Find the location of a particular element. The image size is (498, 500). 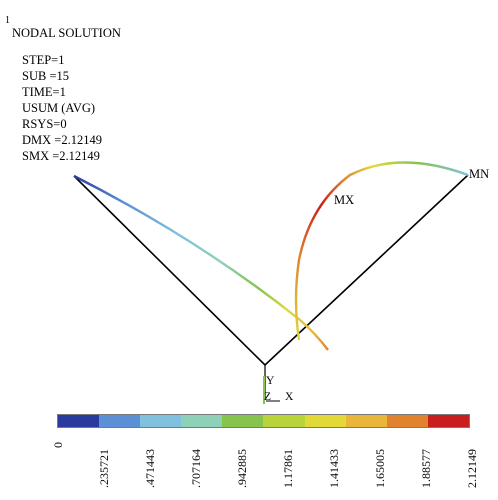

legend-tick: 1.65005 is located at coordinates (380, 468).